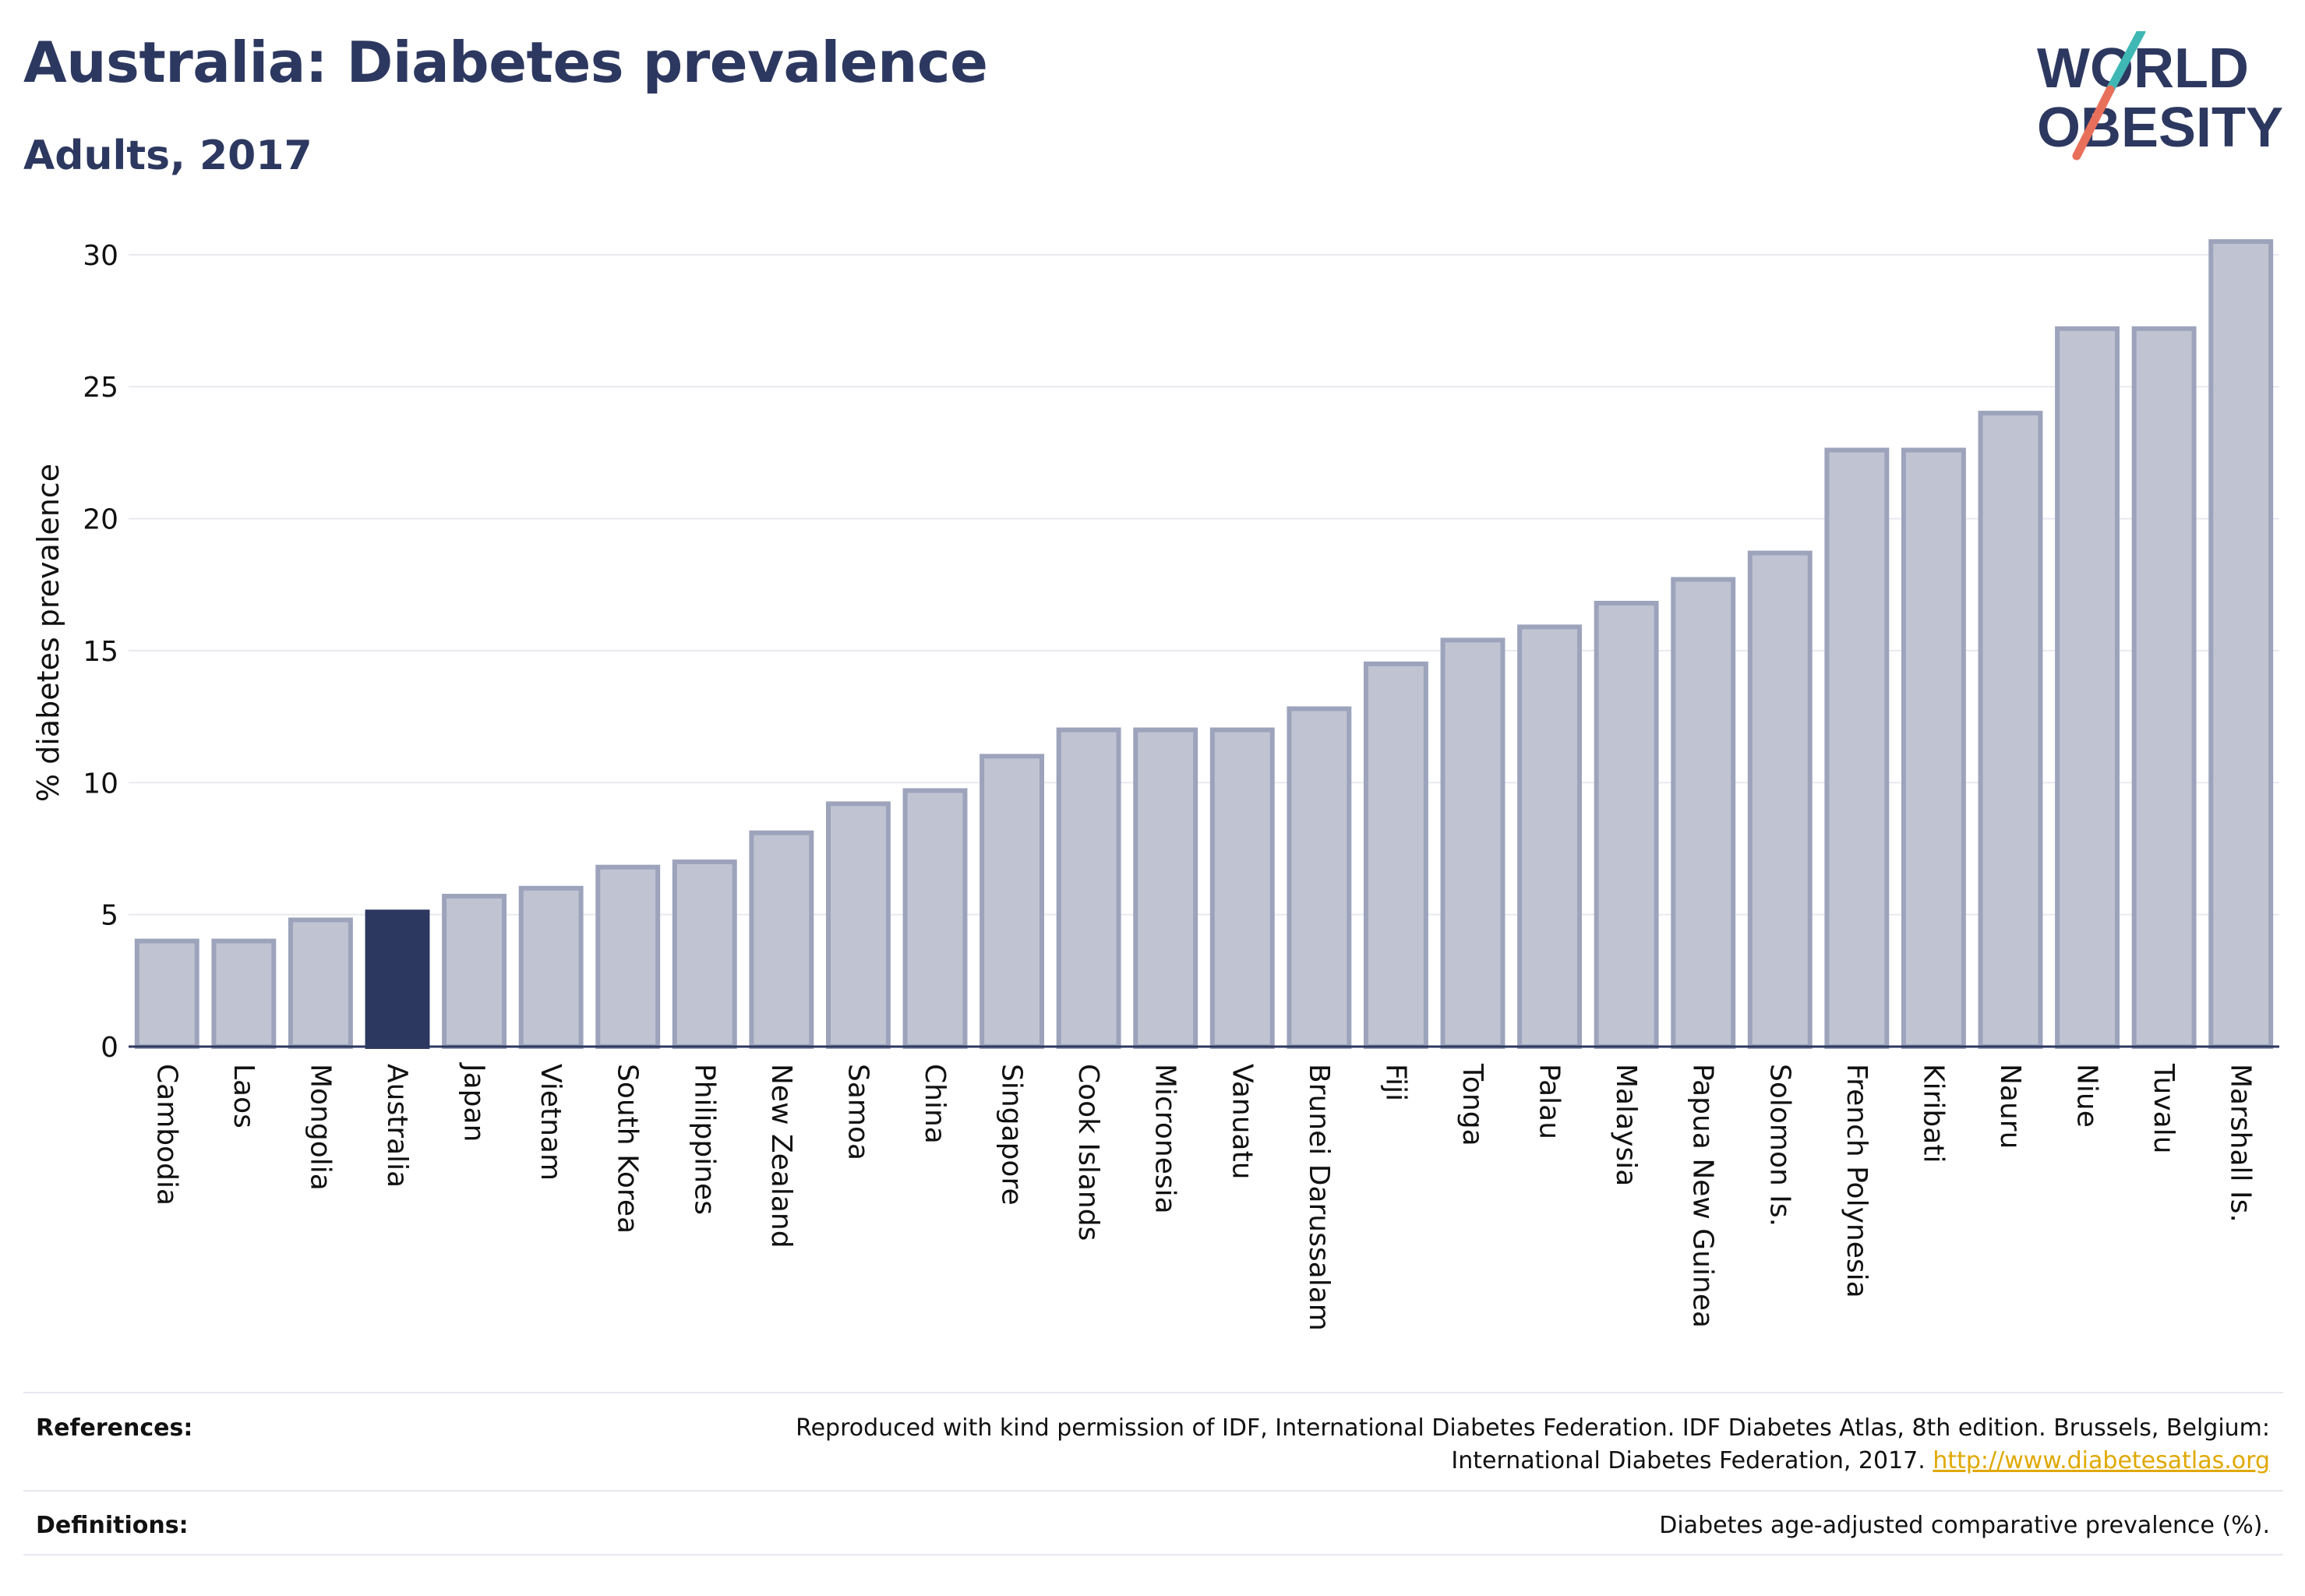  I want to click on x-tick-label: Marshall Is., so click(2241, 1143).